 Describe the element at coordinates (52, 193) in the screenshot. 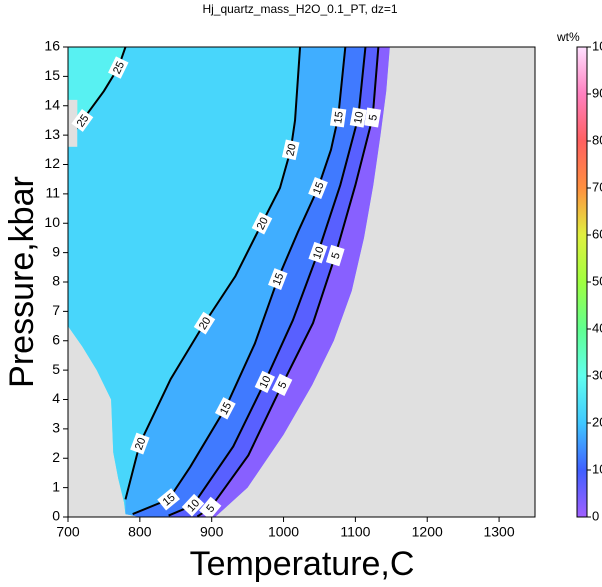

I see `y-tick-label: 11` at that location.